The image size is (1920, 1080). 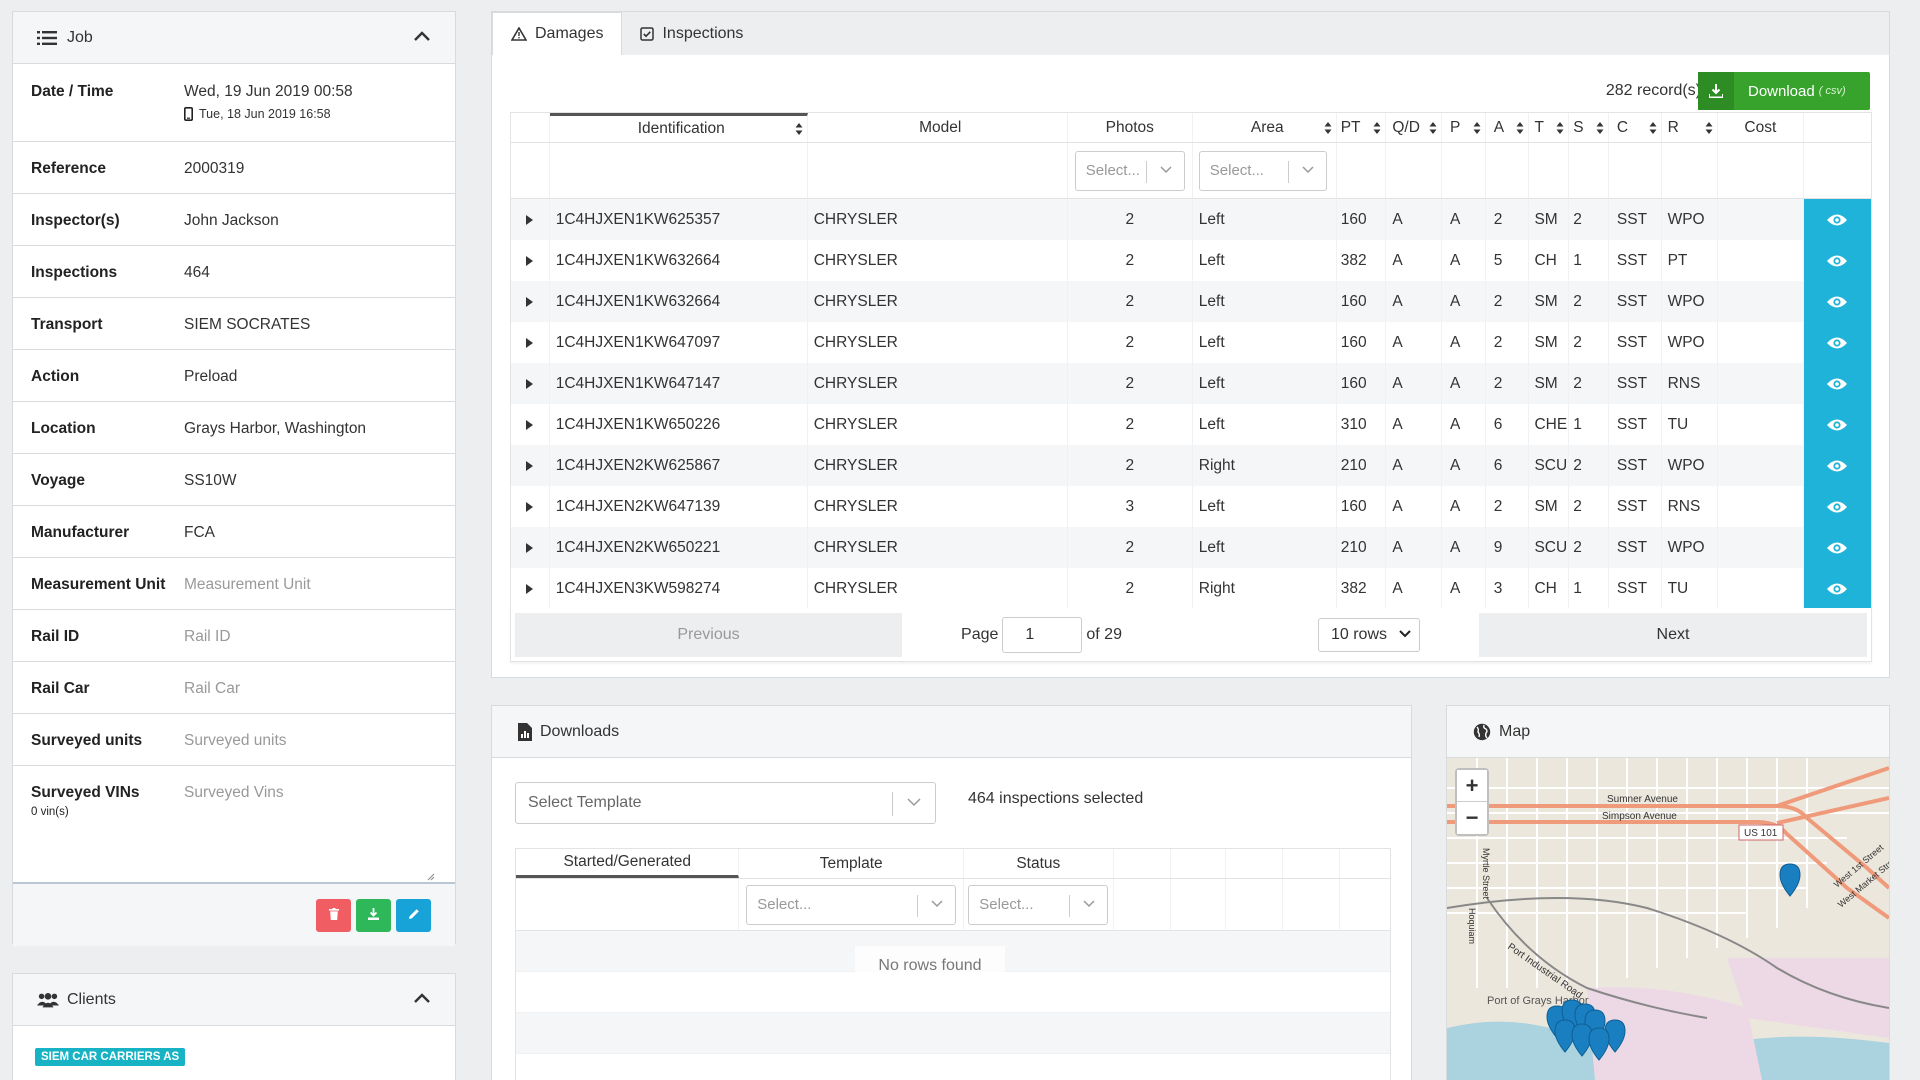 What do you see at coordinates (1362, 424) in the screenshot?
I see `cell-pt: 310` at bounding box center [1362, 424].